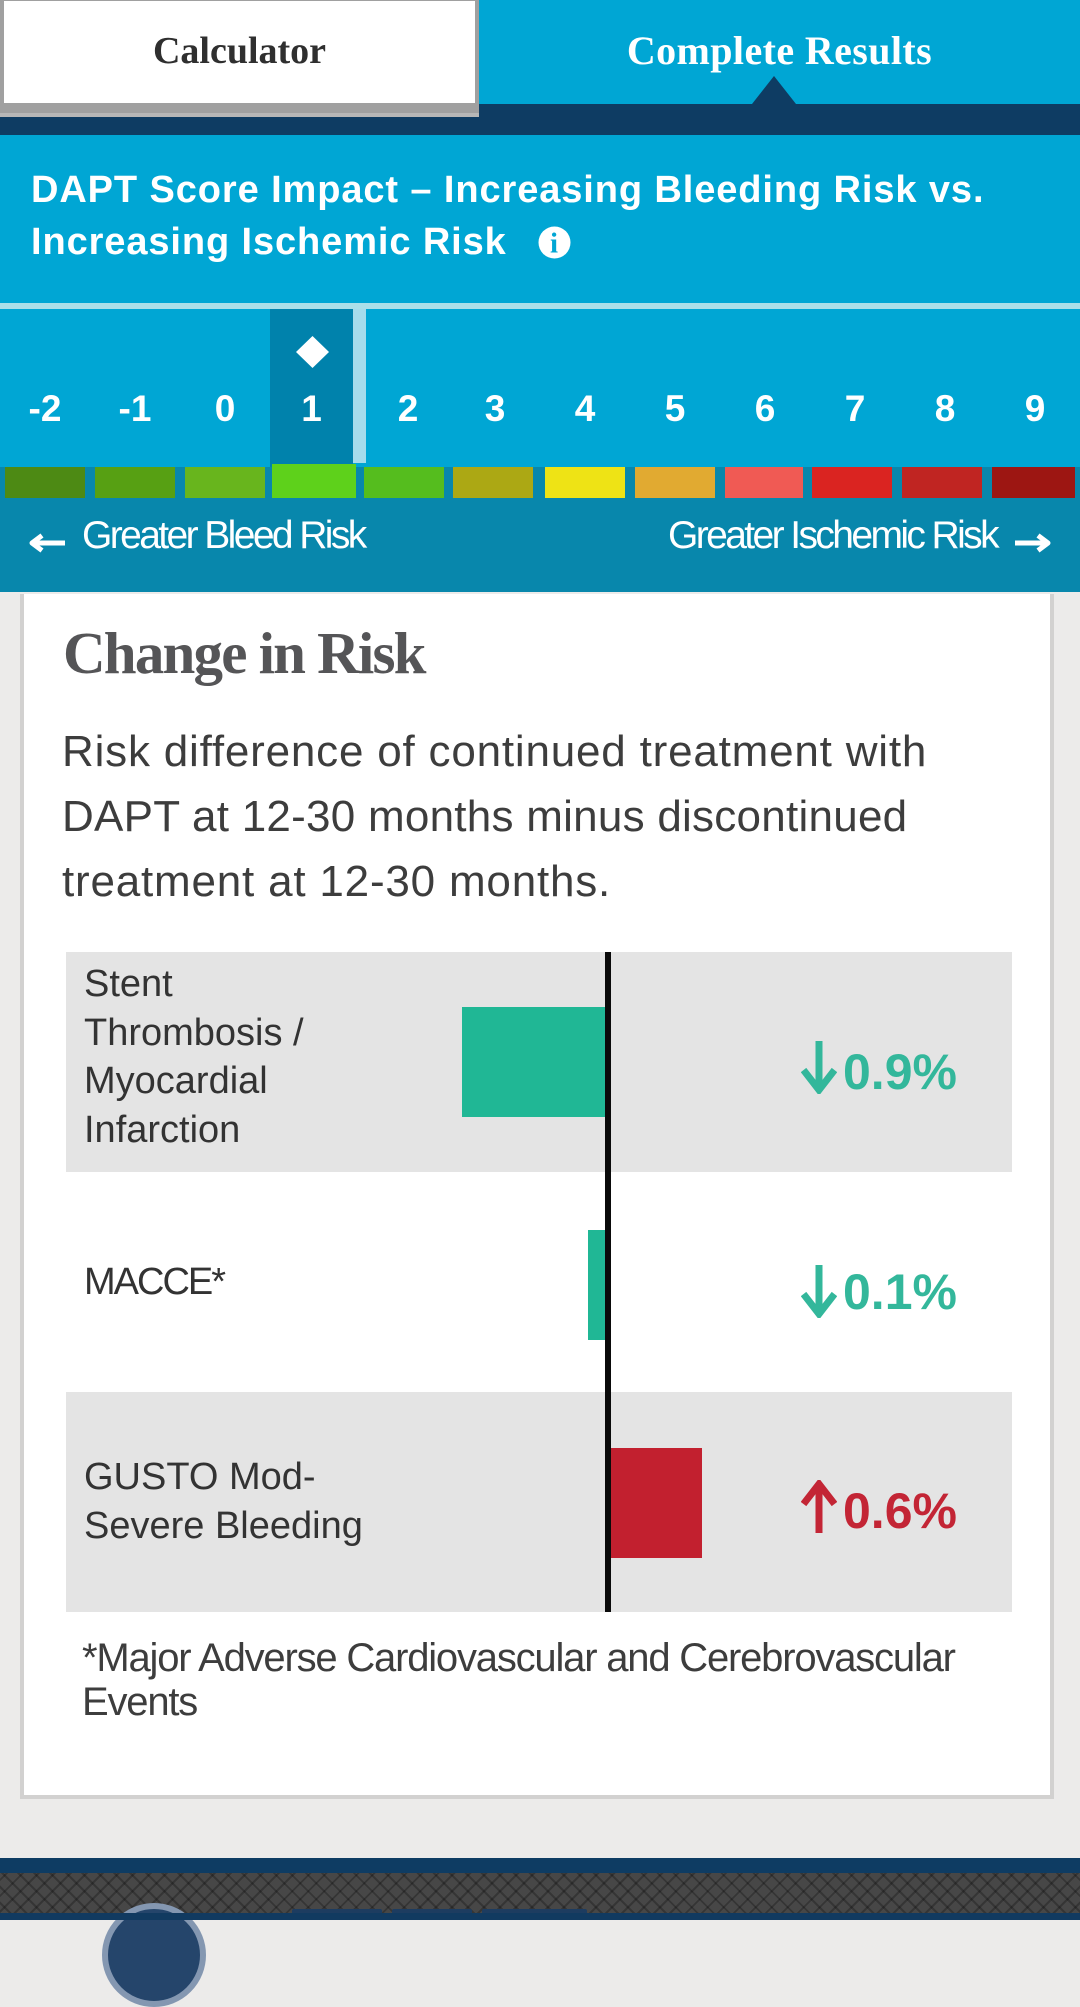 Image resolution: width=1080 pixels, height=2007 pixels. Describe the element at coordinates (554, 244) in the screenshot. I see `svg-text: i` at that location.